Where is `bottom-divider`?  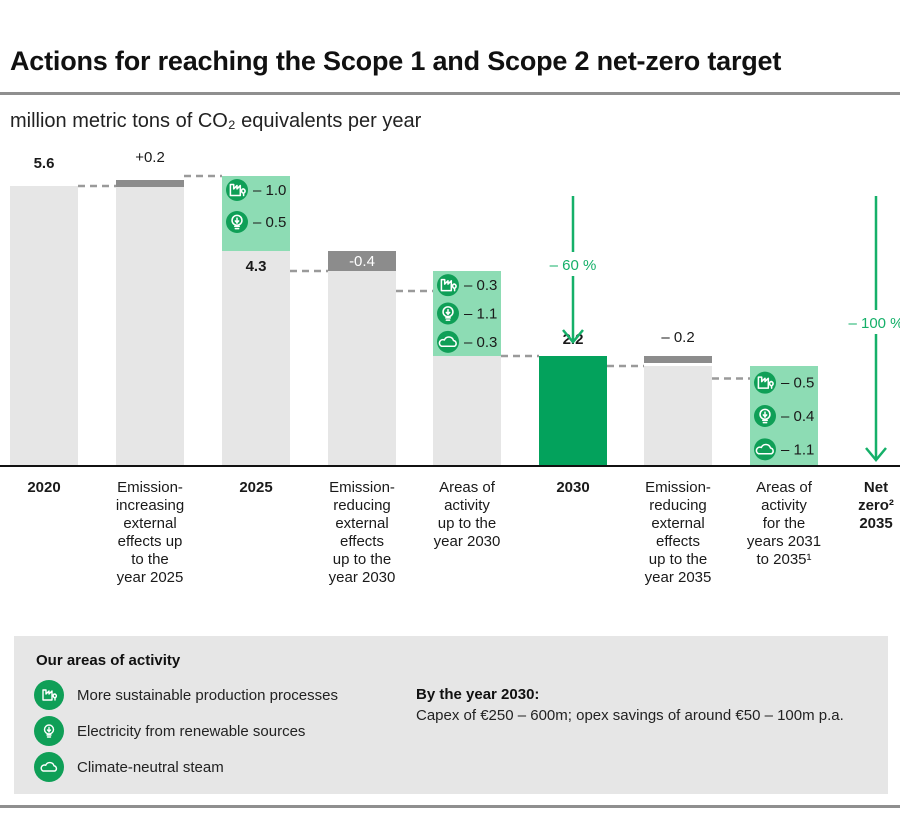 bottom-divider is located at coordinates (450, 806).